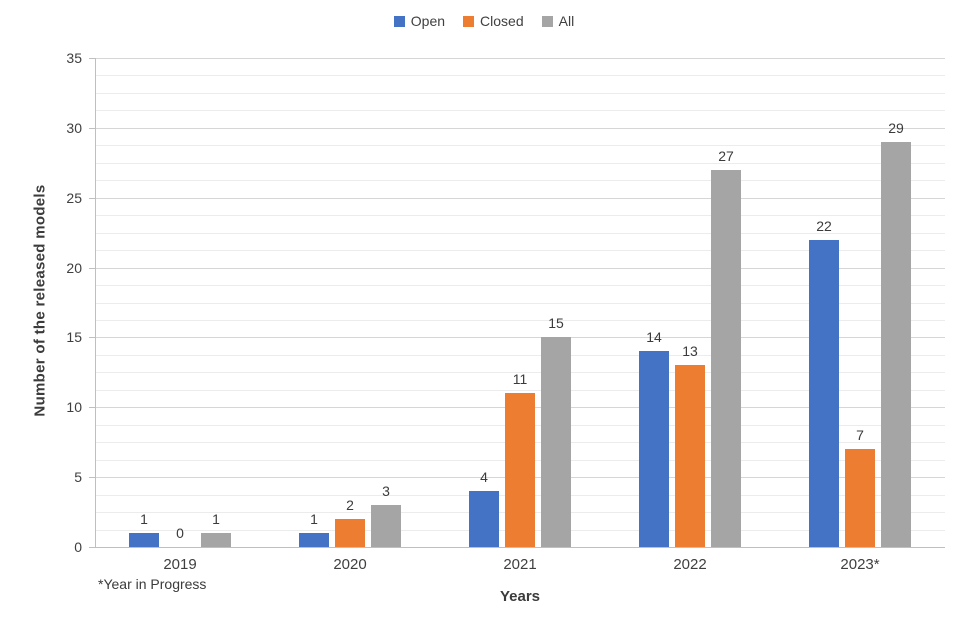 This screenshot has height=639, width=968. What do you see at coordinates (520, 379) in the screenshot?
I see `bar-value-label: 11` at bounding box center [520, 379].